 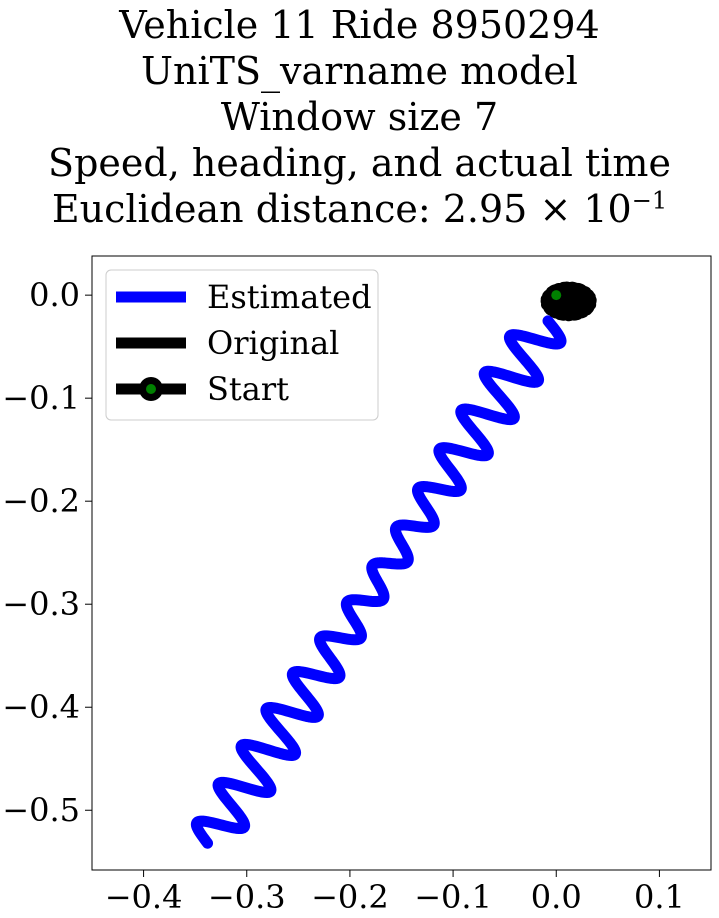 I want to click on legend-label-original: Original, so click(x=273, y=343).